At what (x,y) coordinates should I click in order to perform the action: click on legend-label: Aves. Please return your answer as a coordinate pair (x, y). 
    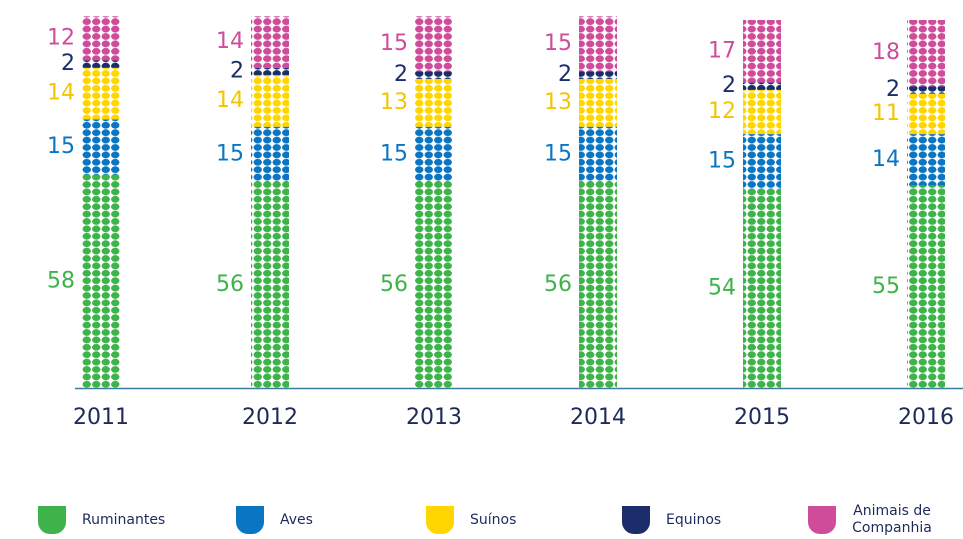
    Looking at the image, I should click on (296, 519).